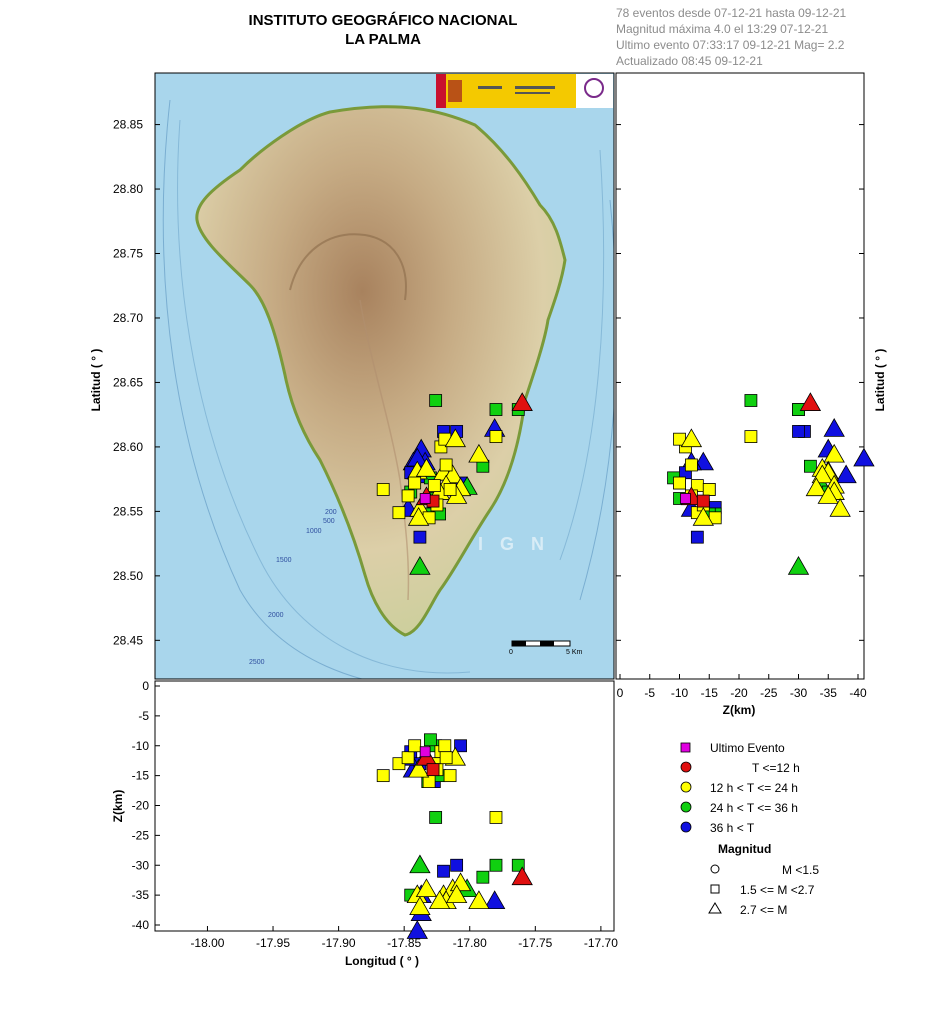 The height and width of the screenshot is (1013, 951). I want to click on legend-label-t1: T <=12 h, so click(776, 768).